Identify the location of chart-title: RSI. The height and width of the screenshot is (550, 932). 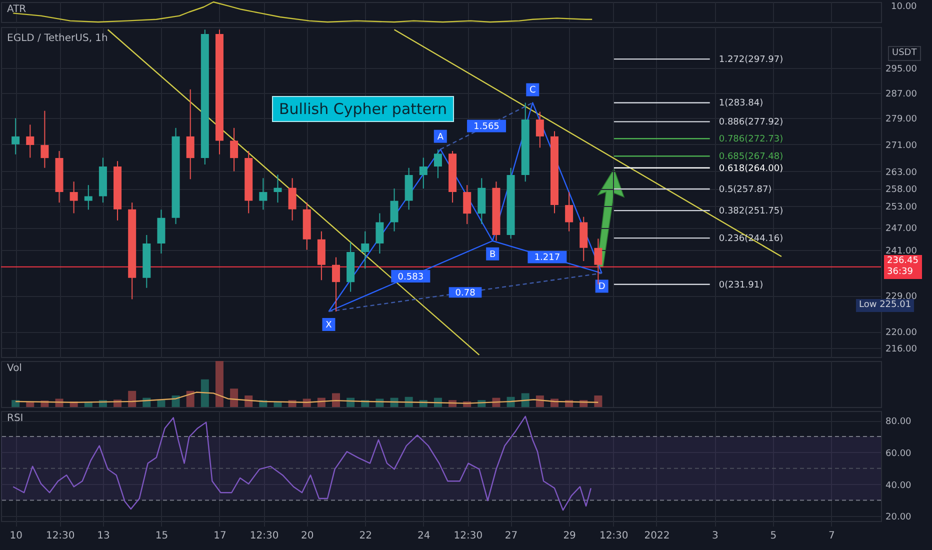
(15, 418).